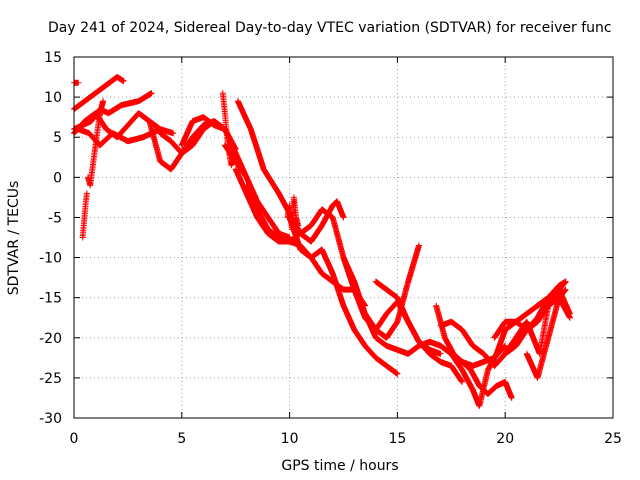  Describe the element at coordinates (53, 58) in the screenshot. I see `y-tick-label: 15` at that location.